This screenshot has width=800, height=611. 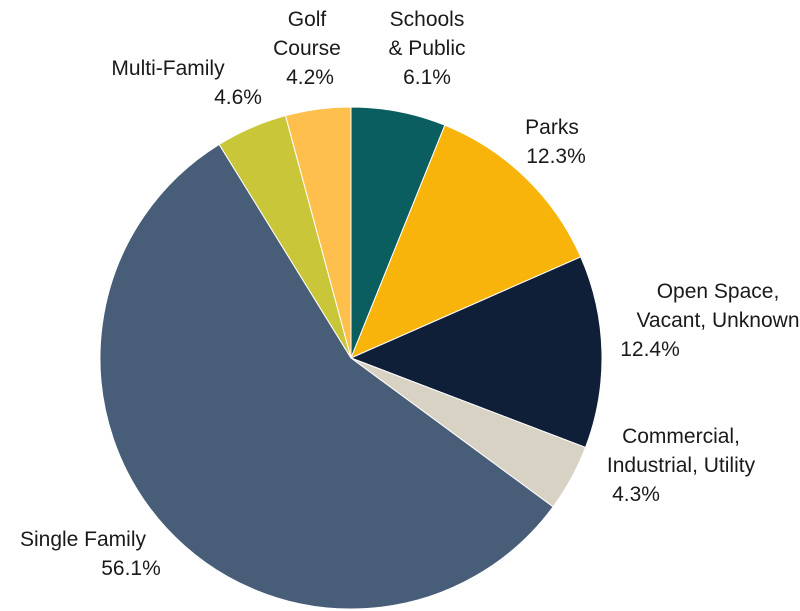 I want to click on slice-percent-commercial-industrial-utility: 4.3%, so click(x=636, y=494).